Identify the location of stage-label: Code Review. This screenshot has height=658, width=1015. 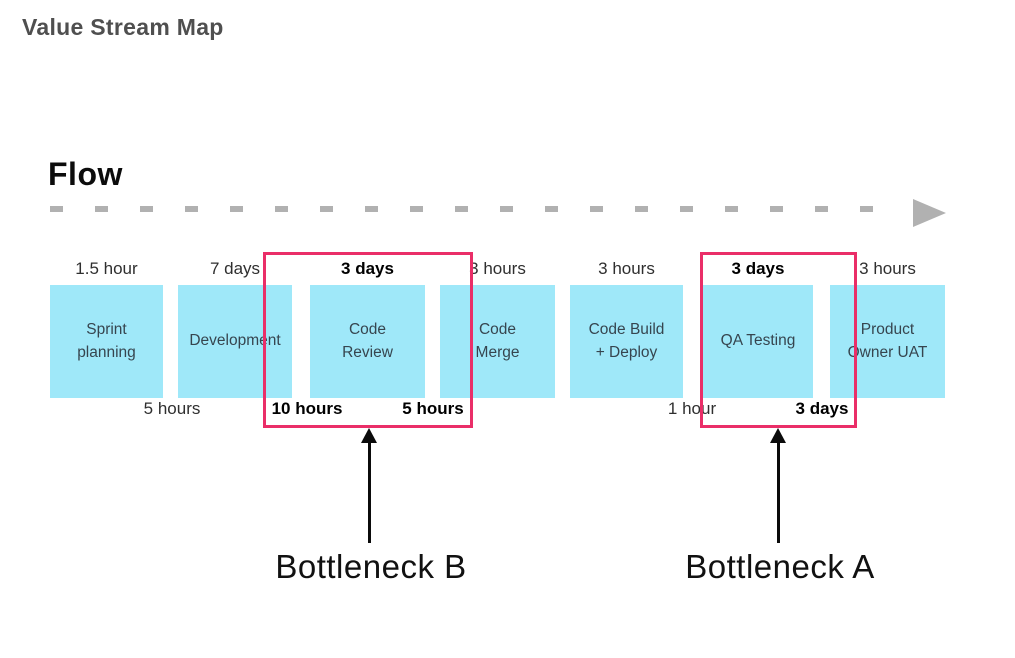
(367, 341).